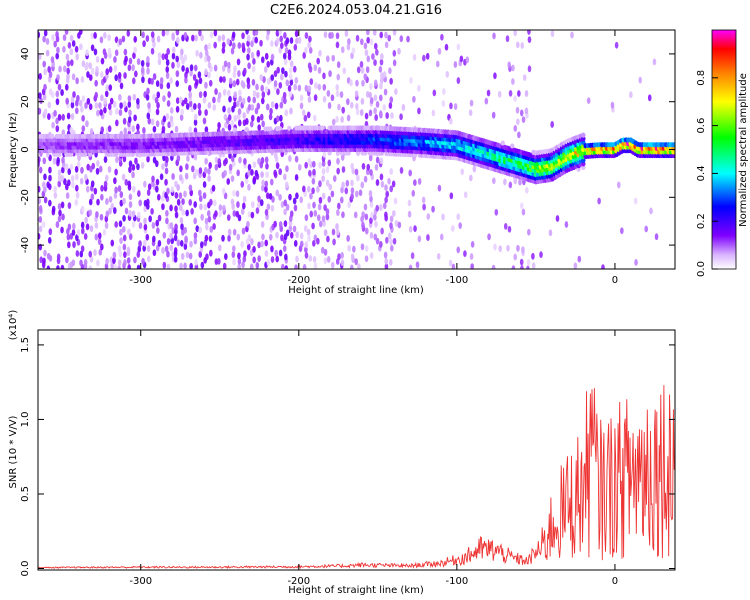 This screenshot has width=750, height=600. Describe the element at coordinates (13, 150) in the screenshot. I see `spectrogram-ylabel: Frequency (Hz)` at that location.